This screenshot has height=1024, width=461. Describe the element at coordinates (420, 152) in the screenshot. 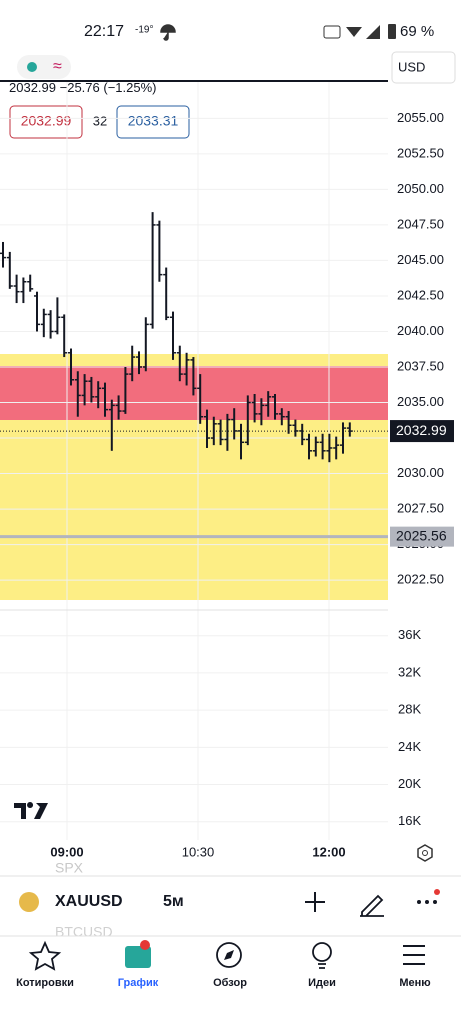

I see `y-tick-label: 2052.50` at that location.